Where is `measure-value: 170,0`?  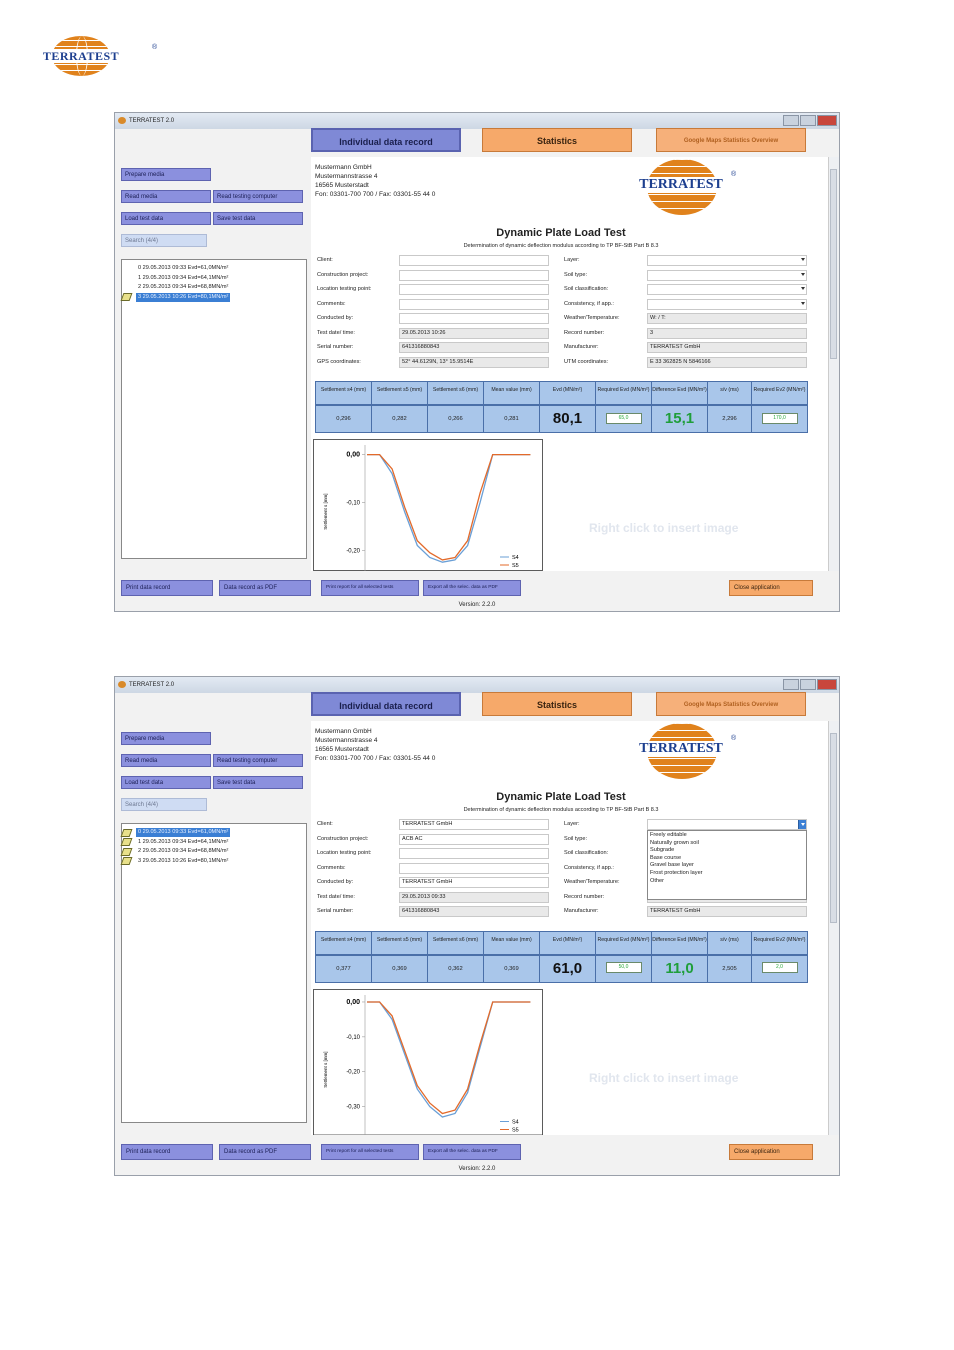
measure-value: 170,0 is located at coordinates (779, 418).